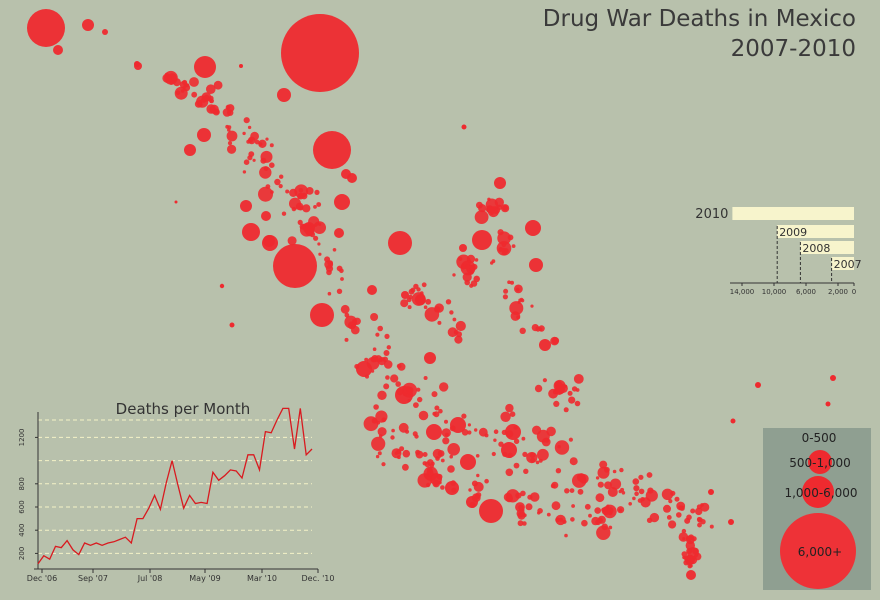 This screenshot has width=880, height=600. I want to click on year-bar-label: 2009, so click(793, 232).